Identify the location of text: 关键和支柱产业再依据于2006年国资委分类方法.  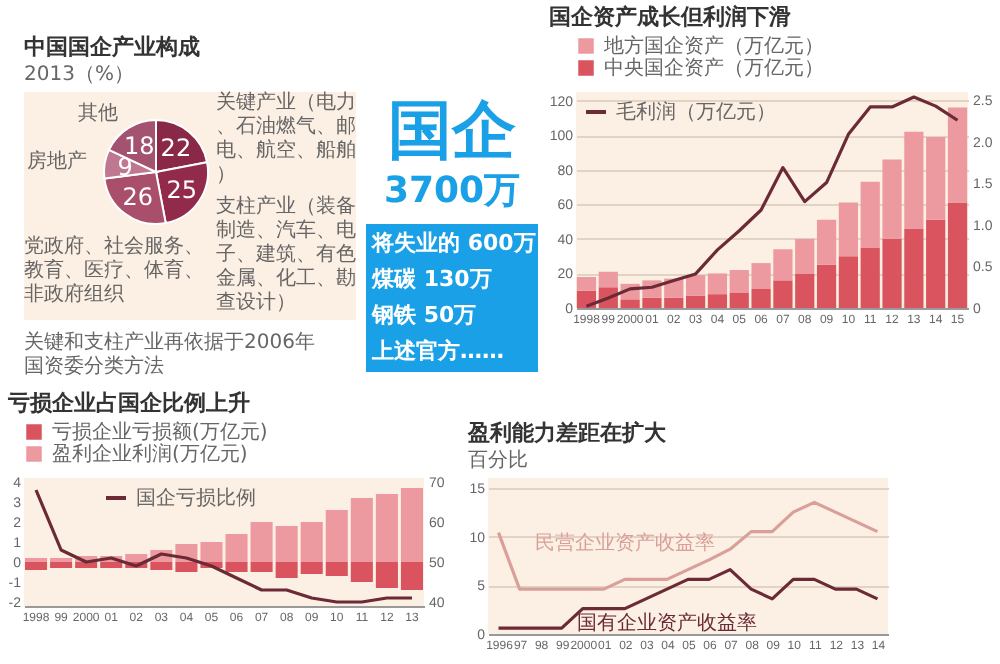
(169, 354).